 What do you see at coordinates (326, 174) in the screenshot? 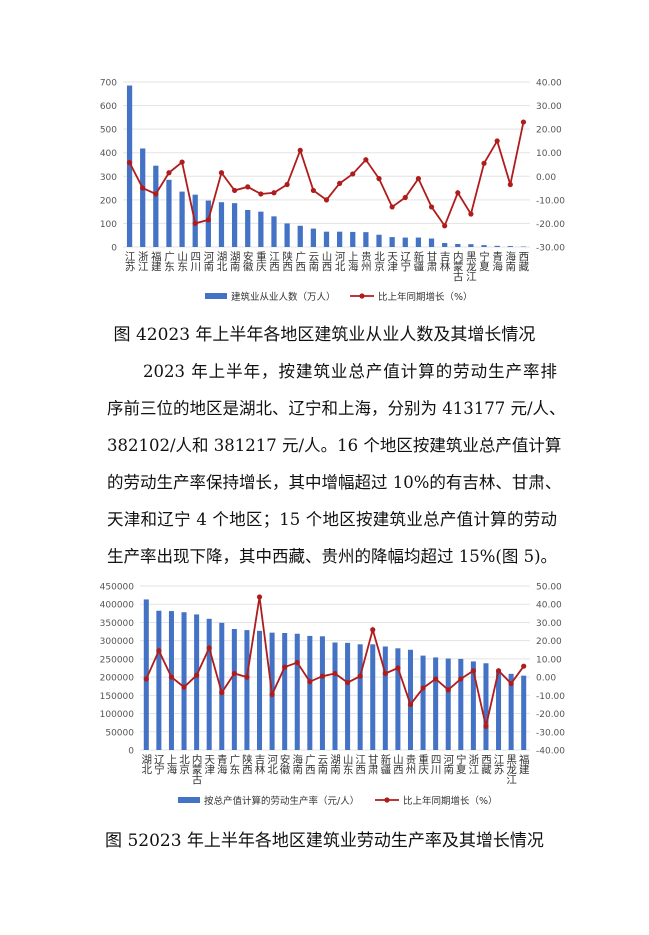
I see `growth-line` at bounding box center [326, 174].